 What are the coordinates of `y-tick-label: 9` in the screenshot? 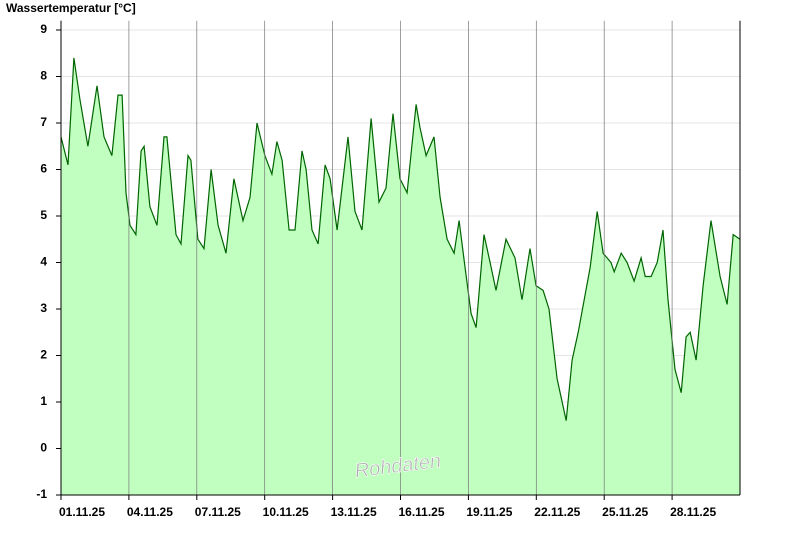 It's located at (43, 29).